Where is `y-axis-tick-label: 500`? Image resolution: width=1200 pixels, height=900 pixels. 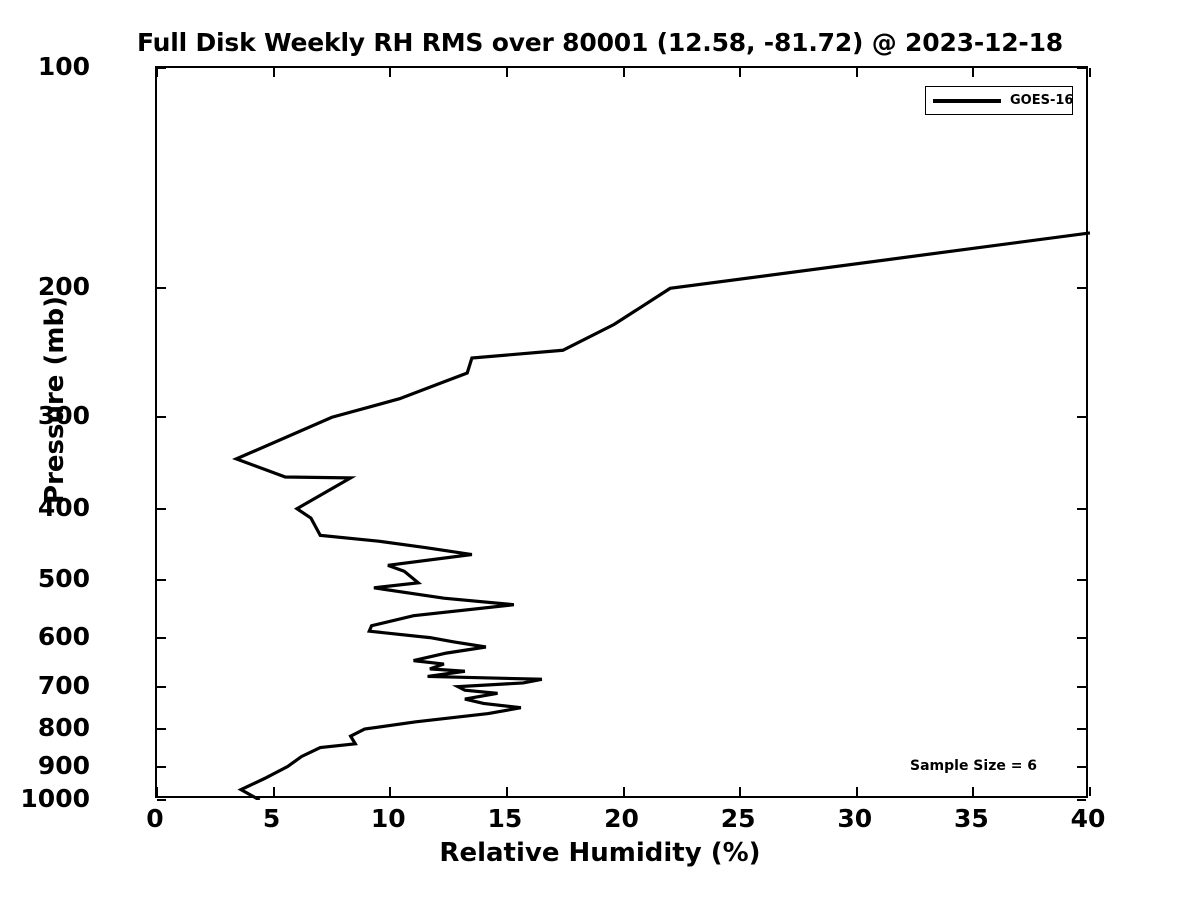
y-axis-tick-label: 500 is located at coordinates (63, 578).